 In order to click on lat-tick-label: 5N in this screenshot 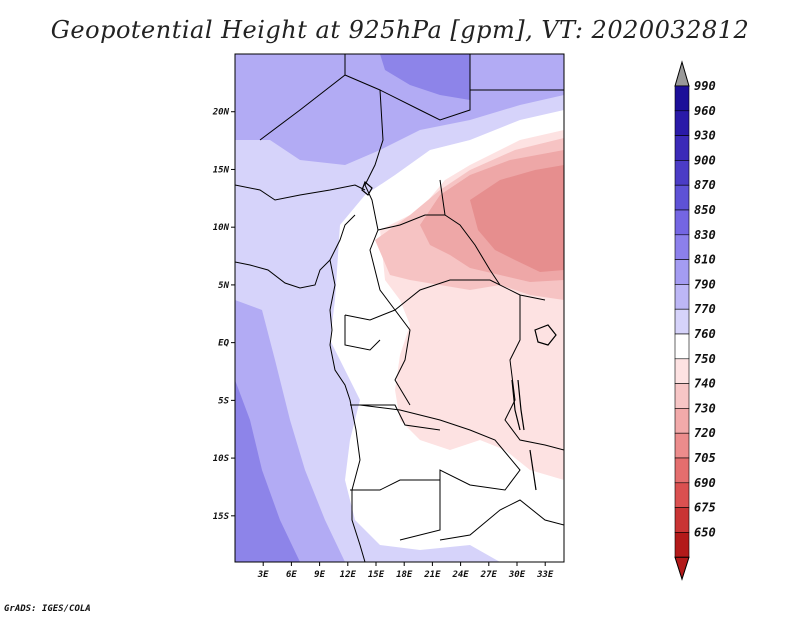, I will do `click(223, 286)`.